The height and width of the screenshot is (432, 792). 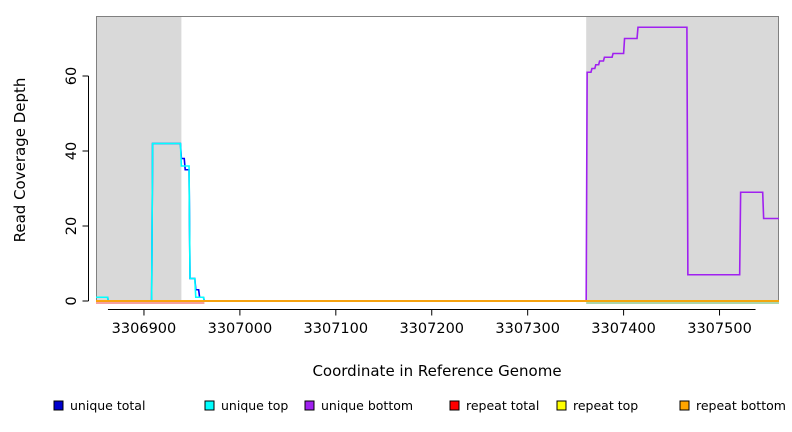 What do you see at coordinates (502, 405) in the screenshot?
I see `legend-label-repeat-total: repeat total` at bounding box center [502, 405].